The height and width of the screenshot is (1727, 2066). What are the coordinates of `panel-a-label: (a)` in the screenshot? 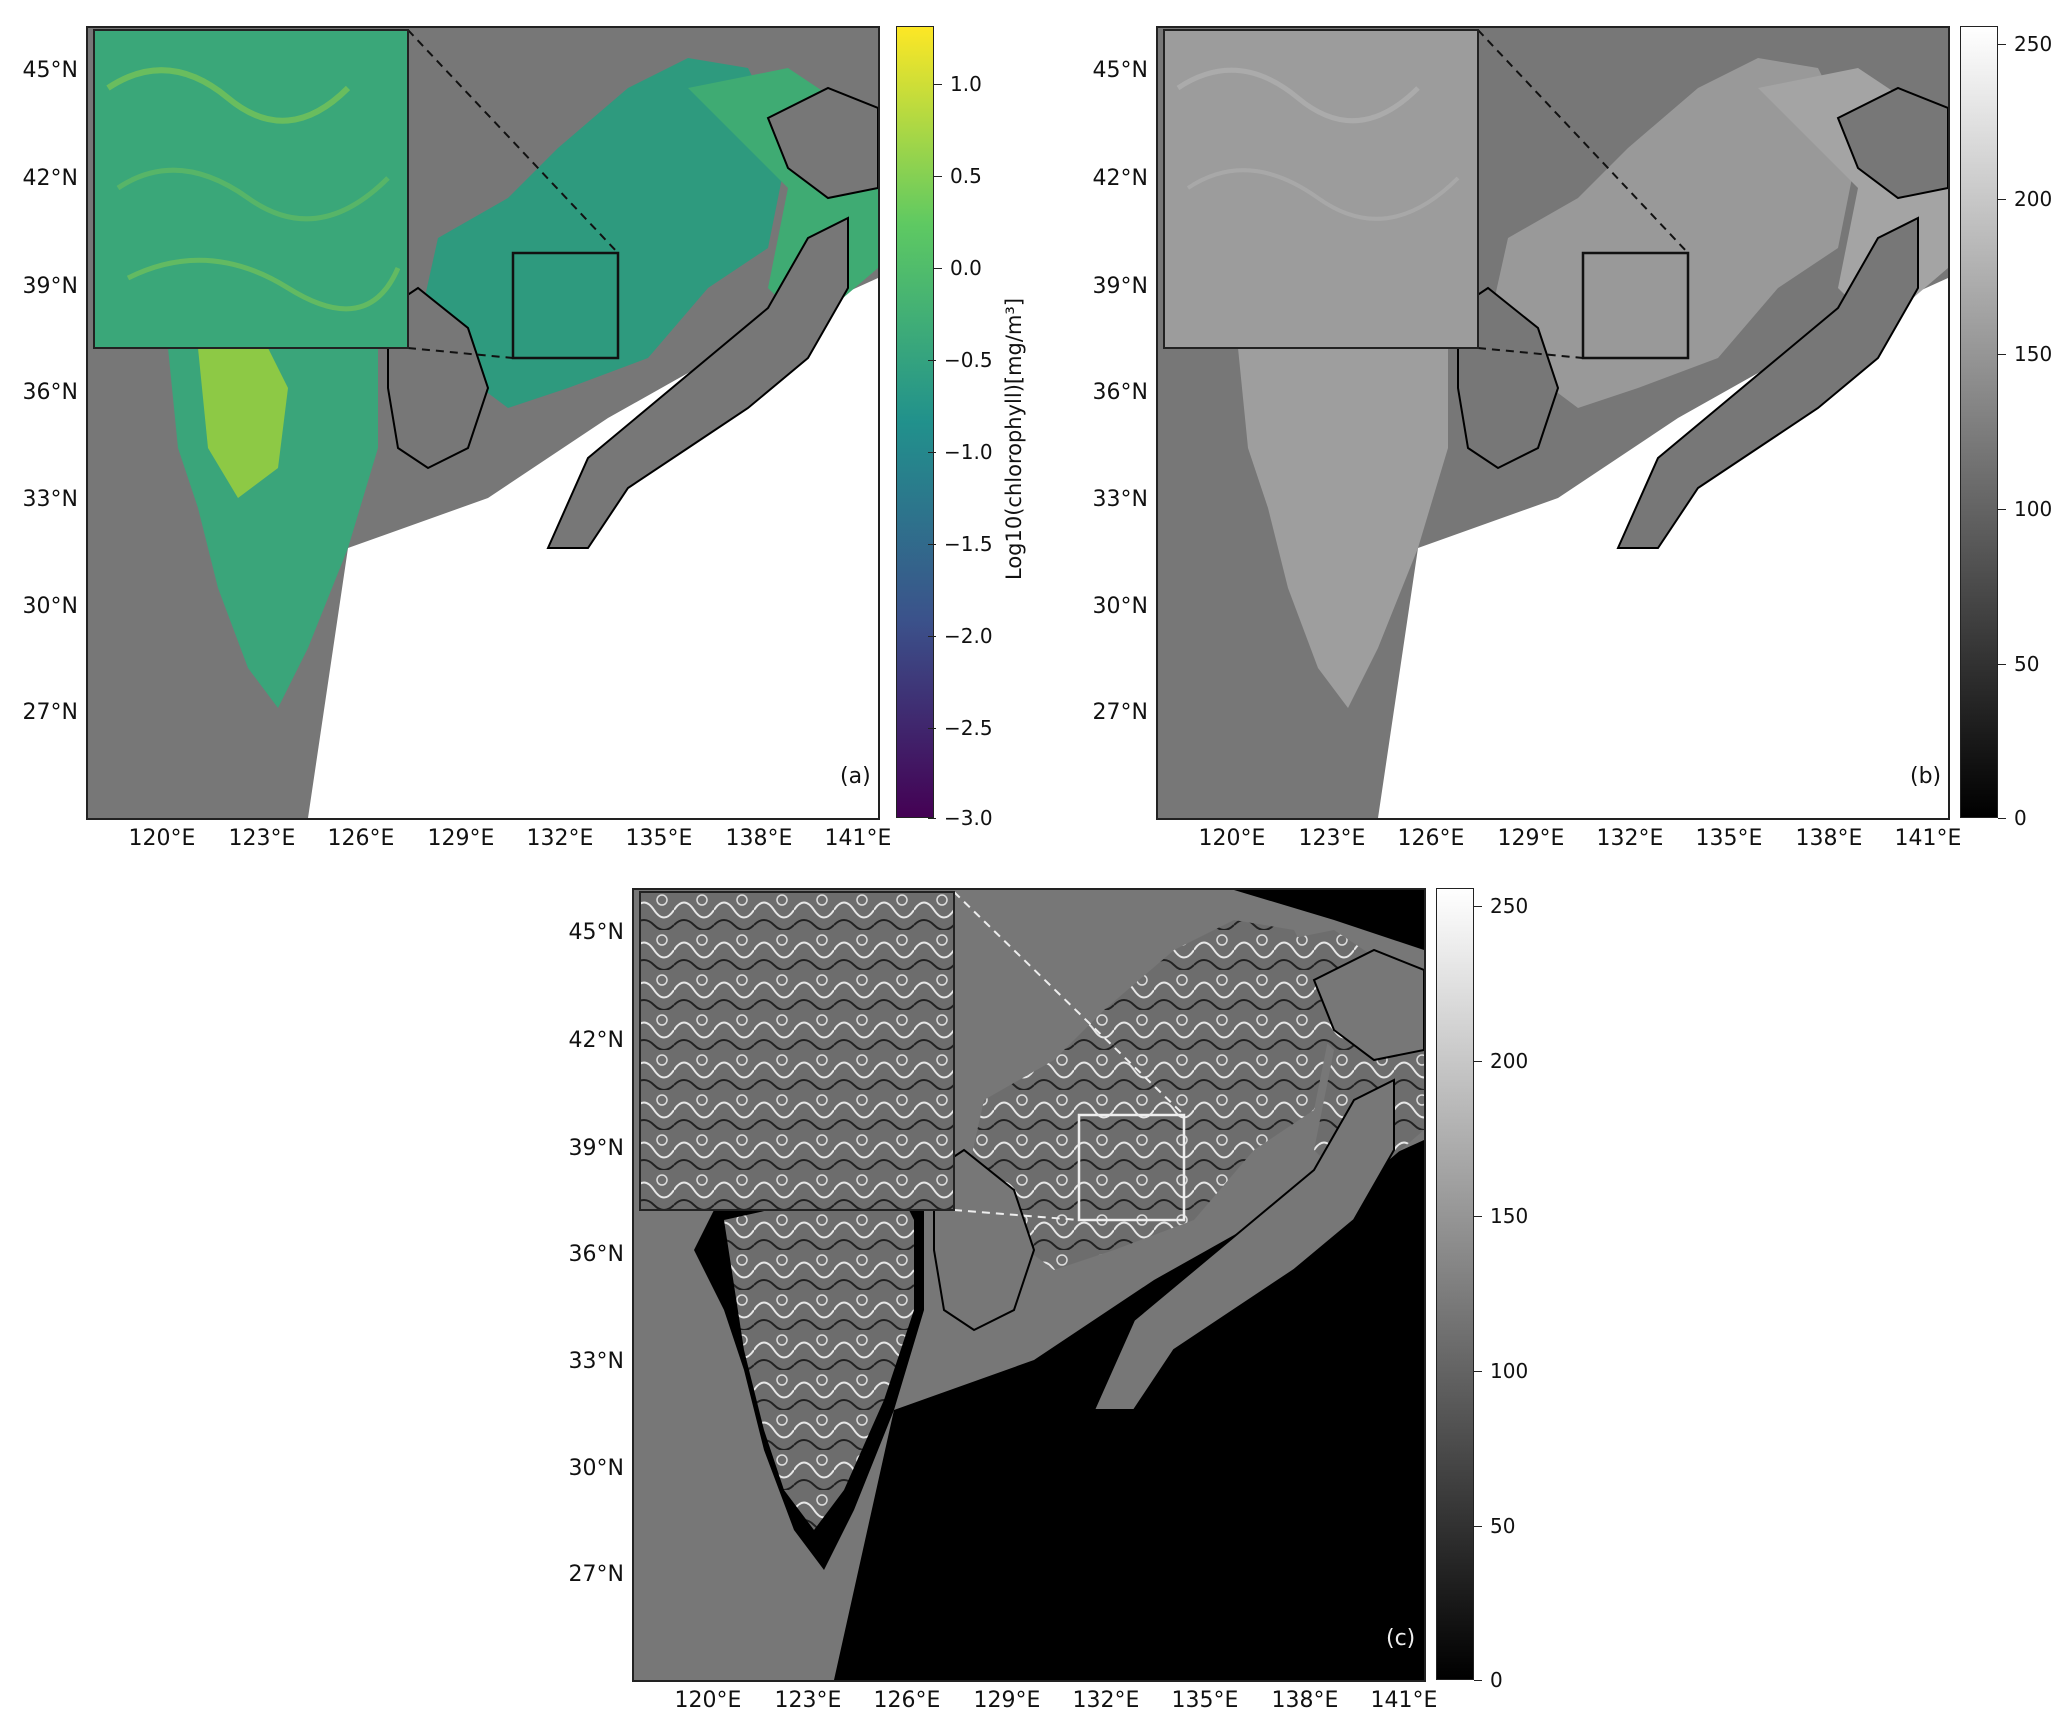 It's located at (855, 776).